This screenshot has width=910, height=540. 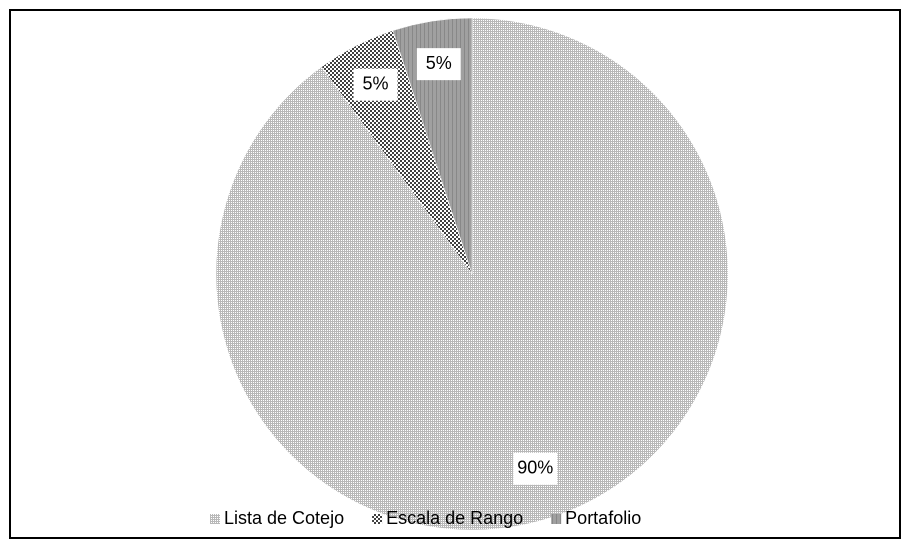 What do you see at coordinates (454, 518) in the screenshot?
I see `legend-label: Escala de Rango` at bounding box center [454, 518].